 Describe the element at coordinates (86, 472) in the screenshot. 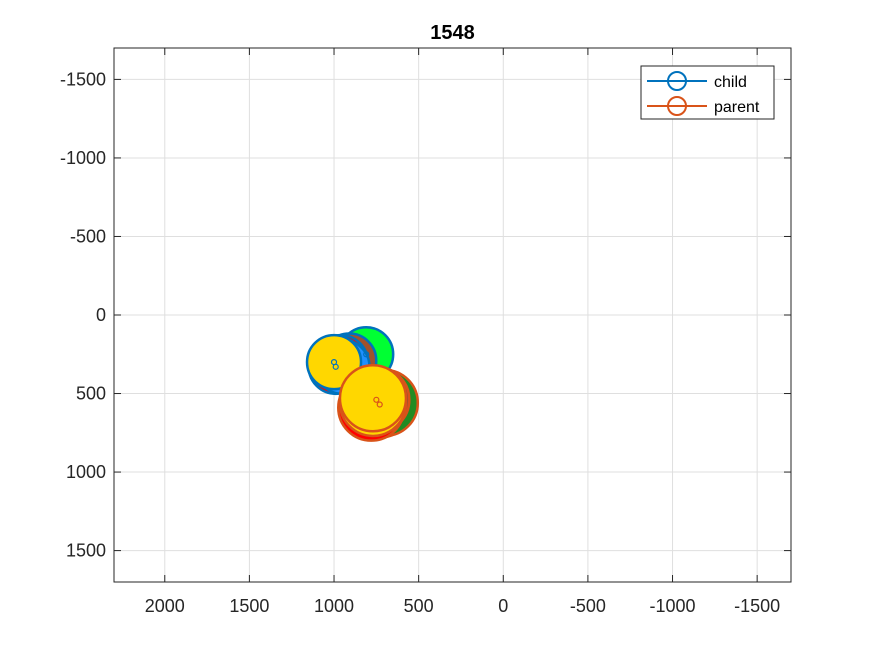

I see `y-tick-label: 1000` at that location.